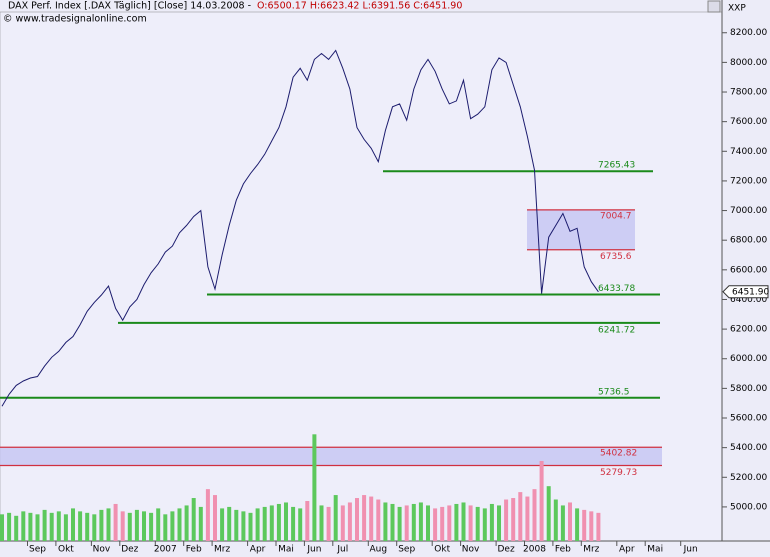 This screenshot has height=557, width=770. I want to click on y-tick-label: 6200.00, so click(748, 330).